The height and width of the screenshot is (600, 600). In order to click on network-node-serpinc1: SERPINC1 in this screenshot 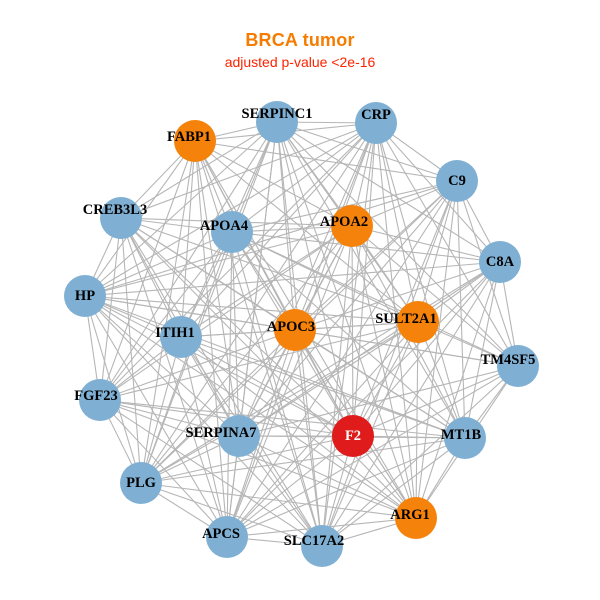, I will do `click(277, 122)`.